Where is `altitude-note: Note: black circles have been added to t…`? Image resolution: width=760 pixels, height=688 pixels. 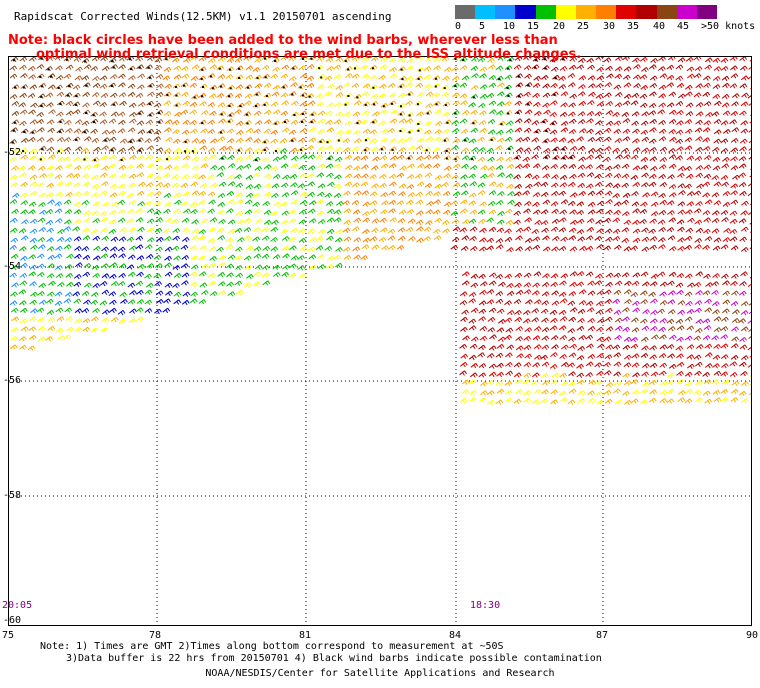
altitude-note: Note: black circles have been added to t… is located at coordinates (294, 48).